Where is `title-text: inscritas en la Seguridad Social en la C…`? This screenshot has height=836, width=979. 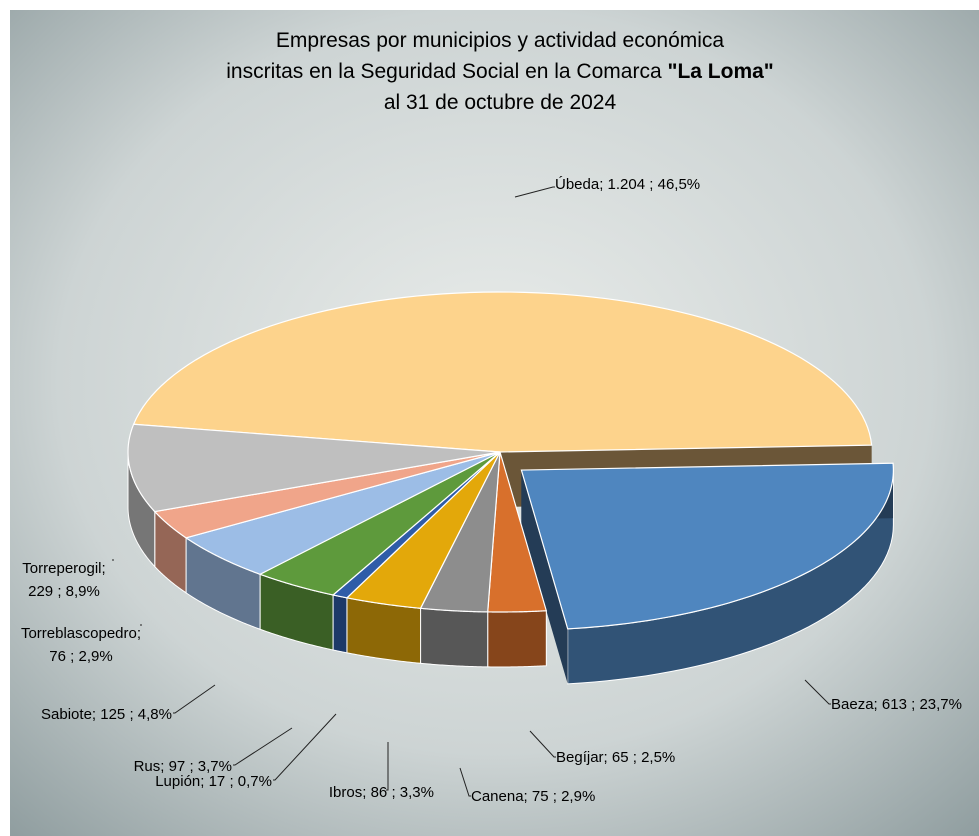
title-text: inscritas en la Seguridad Social en la C… is located at coordinates (444, 71).